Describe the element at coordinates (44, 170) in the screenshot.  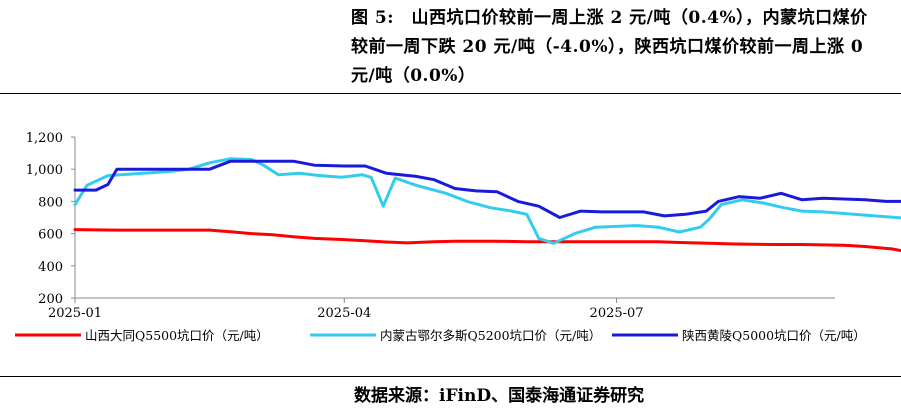
I see `y-tick-label: 1,000` at that location.